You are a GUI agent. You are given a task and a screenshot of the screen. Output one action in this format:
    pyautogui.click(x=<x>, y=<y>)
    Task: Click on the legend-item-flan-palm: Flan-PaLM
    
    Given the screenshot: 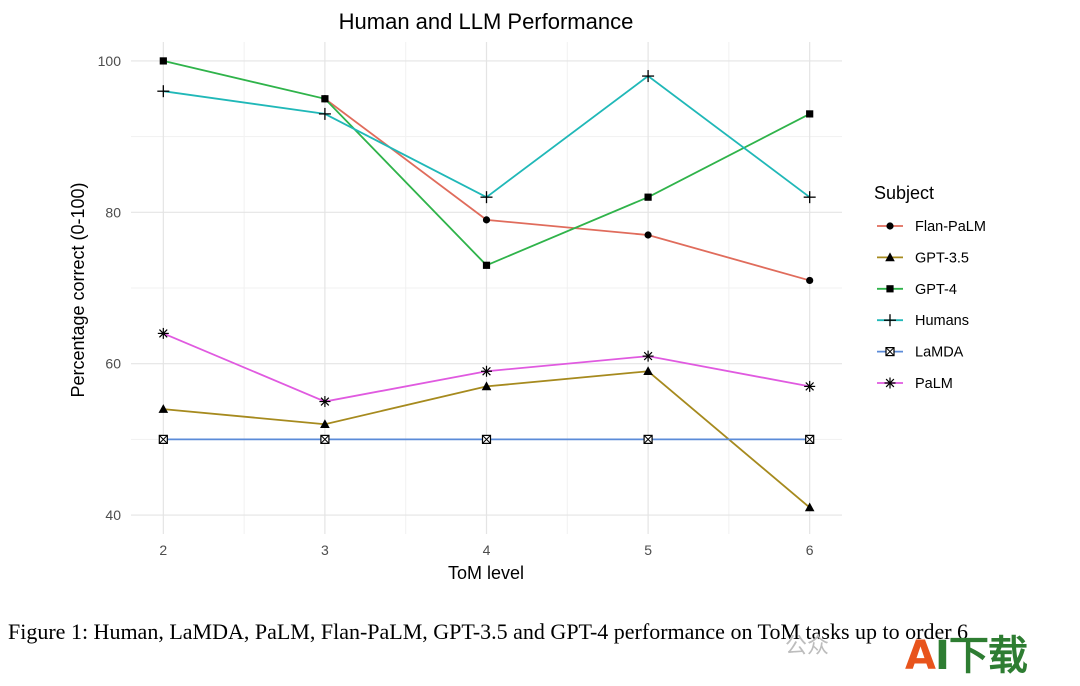 What is the action you would take?
    pyautogui.click(x=931, y=227)
    